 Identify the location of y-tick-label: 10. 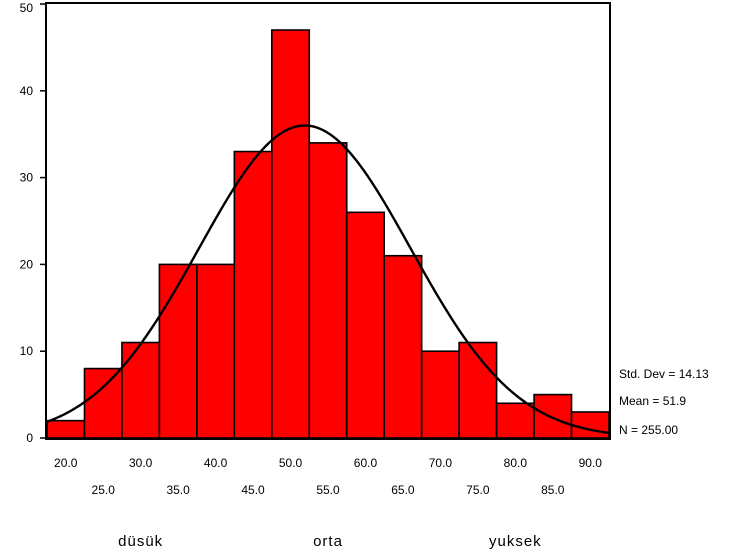
(27, 351).